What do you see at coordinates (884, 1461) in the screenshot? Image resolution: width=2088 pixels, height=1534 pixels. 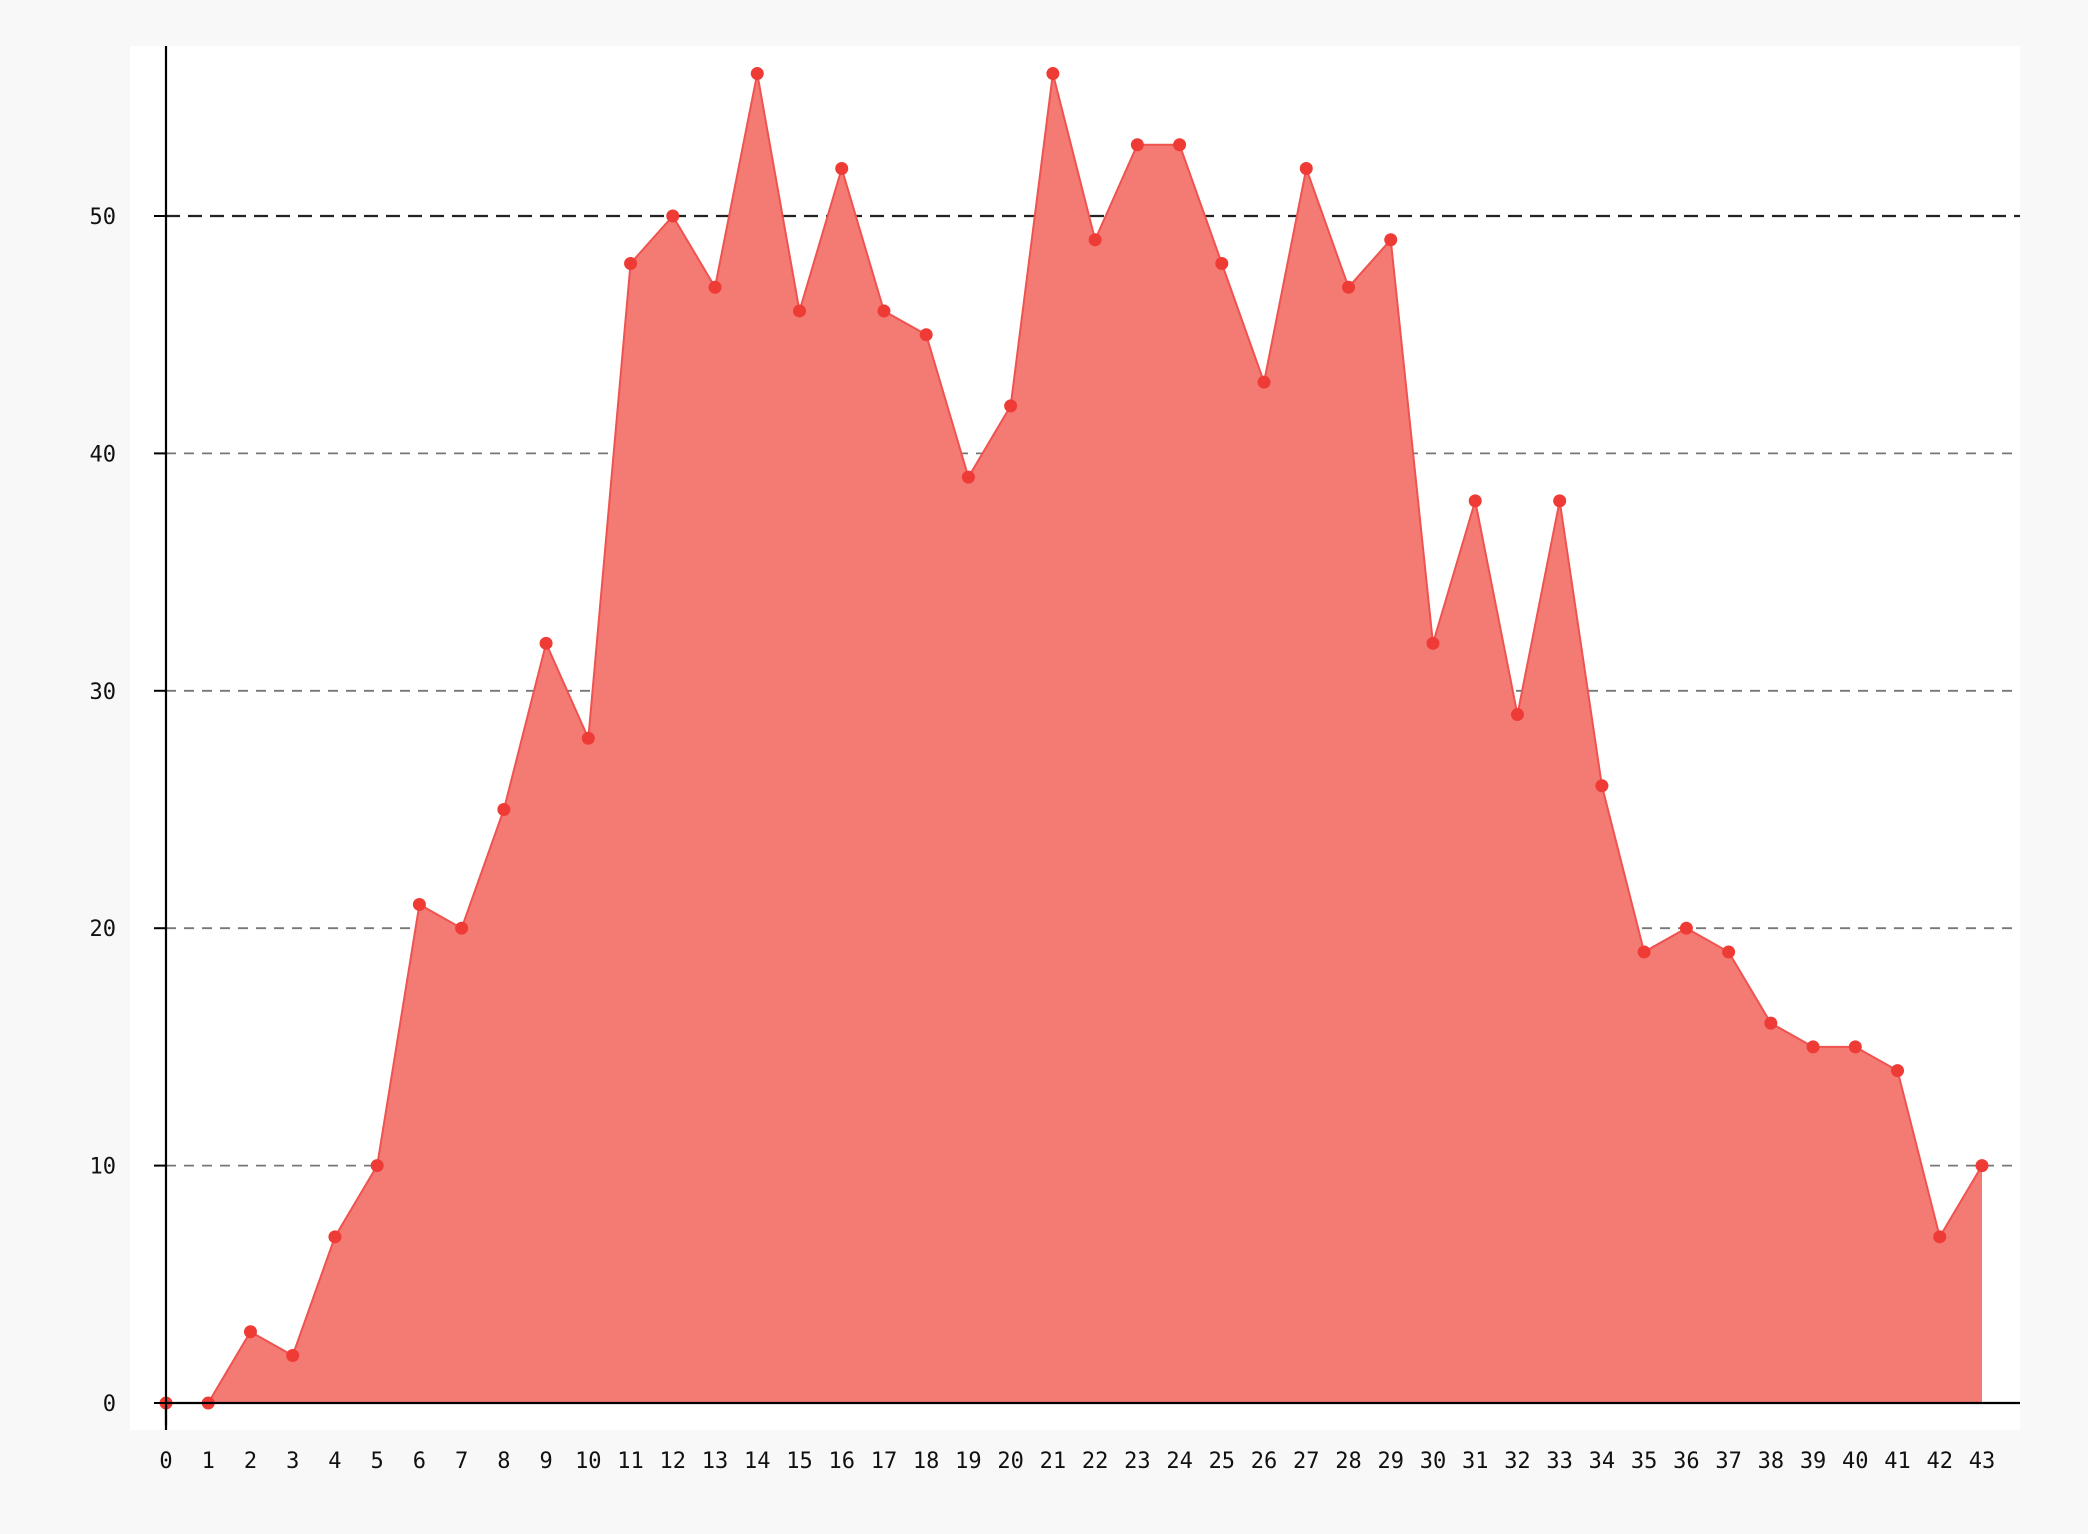 I see `x-tick-label-17: 17` at bounding box center [884, 1461].